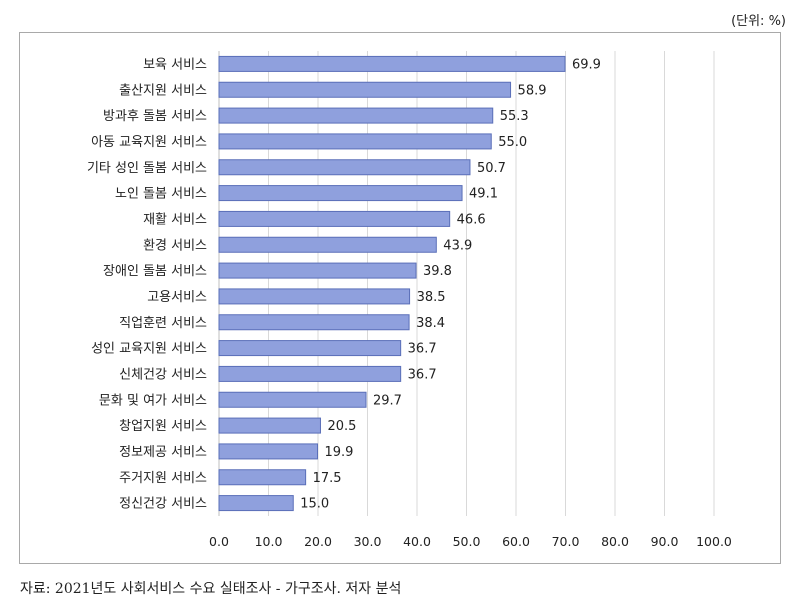 The width and height of the screenshot is (800, 610). What do you see at coordinates (532, 90) in the screenshot?
I see `data-label: 58.9` at bounding box center [532, 90].